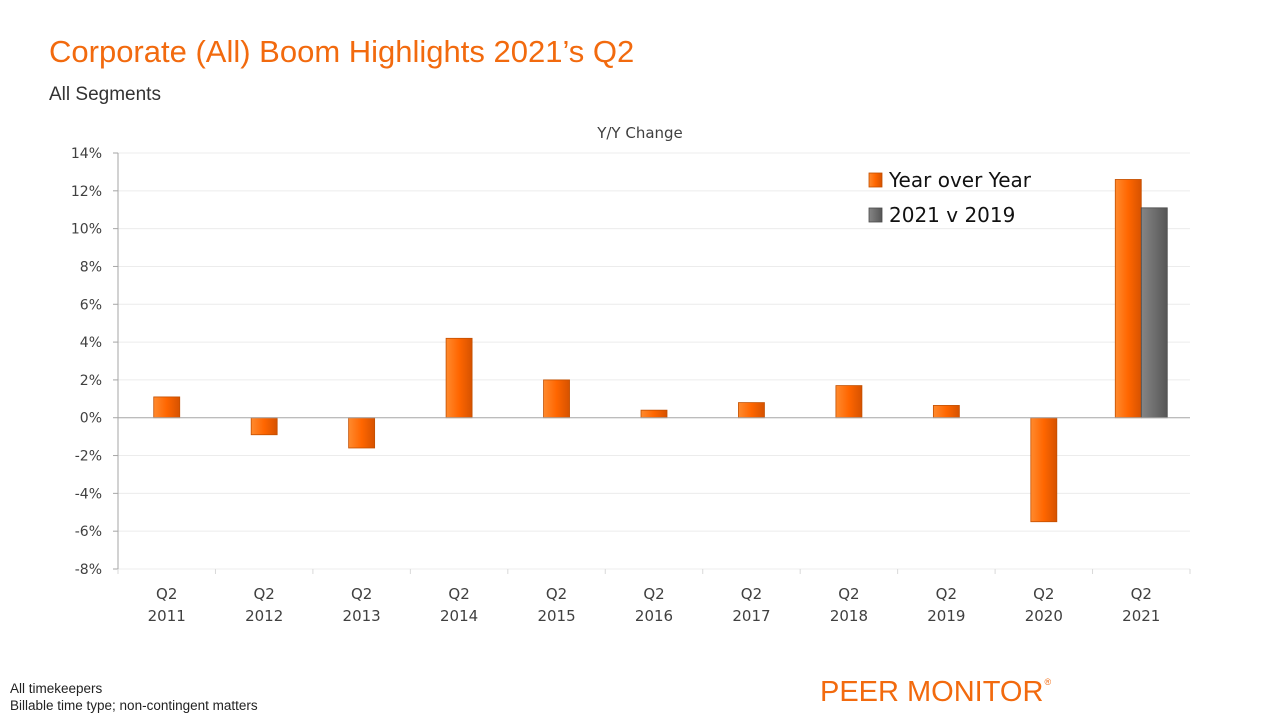 Image resolution: width=1280 pixels, height=720 pixels. I want to click on x-tick-label-year: 2018, so click(849, 616).